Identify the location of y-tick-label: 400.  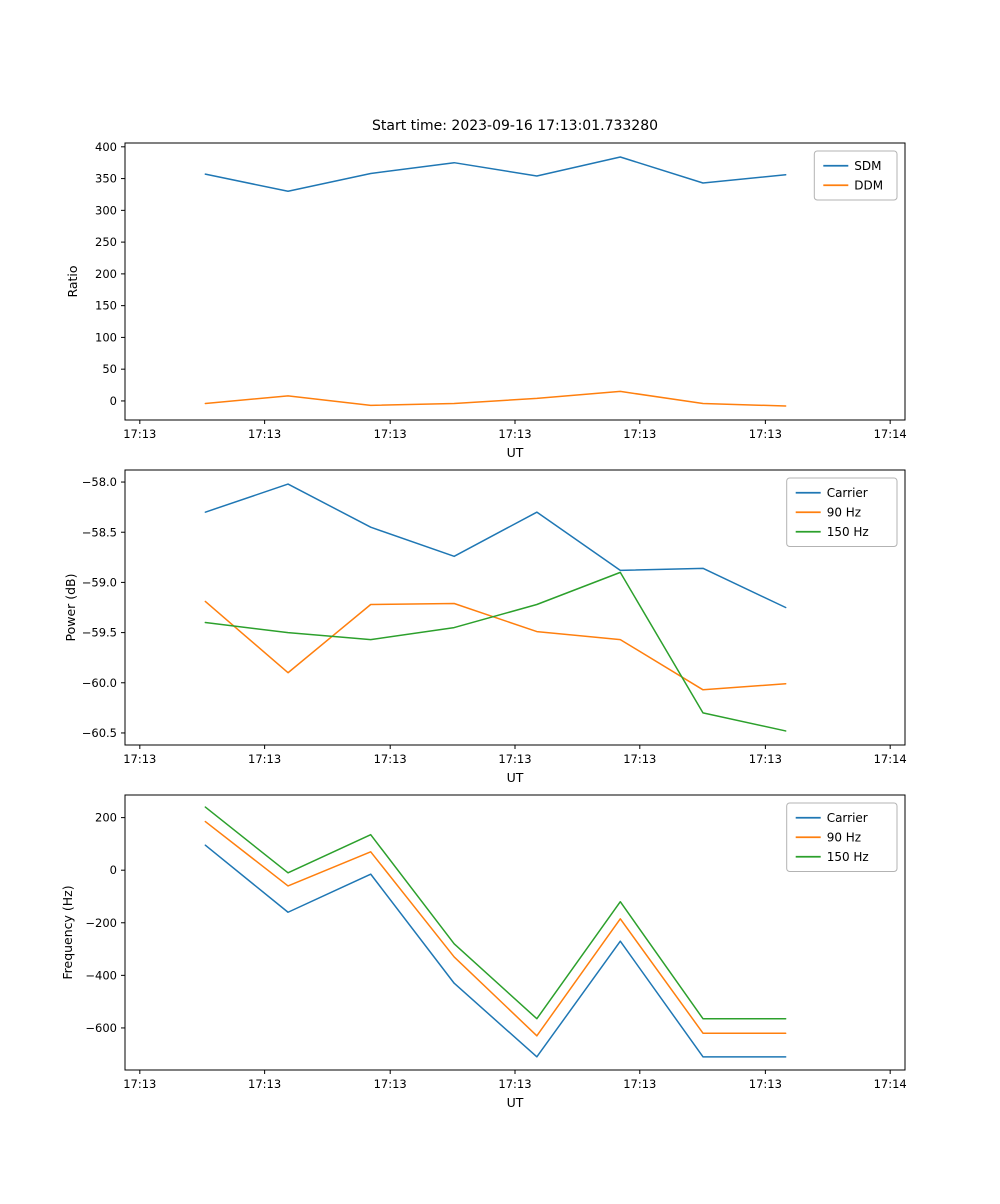
(106, 147).